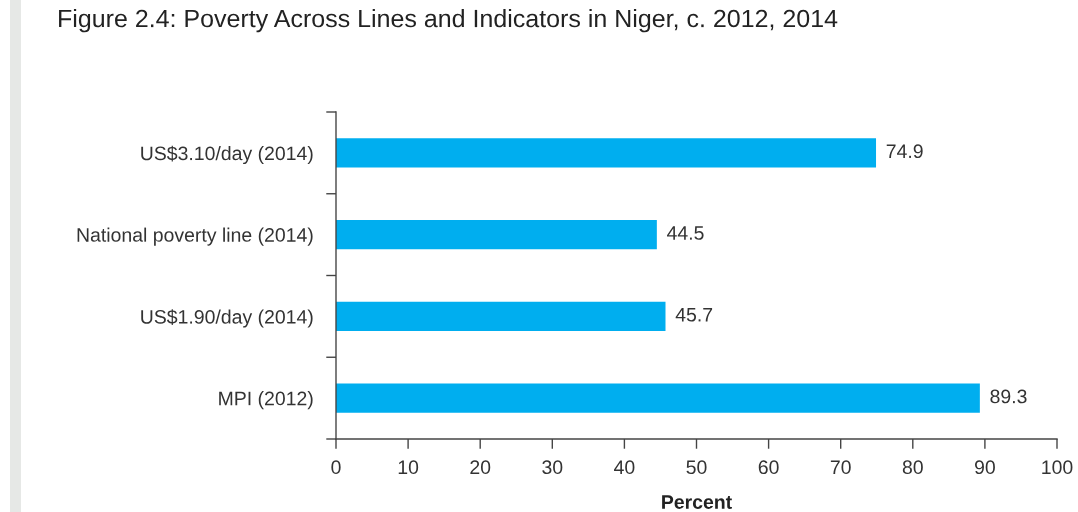  What do you see at coordinates (408, 467) in the screenshot?
I see `x-tick-label: 10` at bounding box center [408, 467].